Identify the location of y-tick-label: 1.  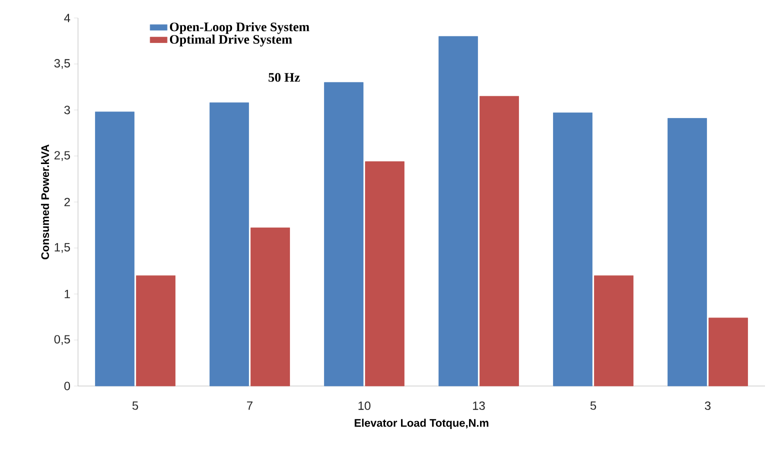
(67, 294).